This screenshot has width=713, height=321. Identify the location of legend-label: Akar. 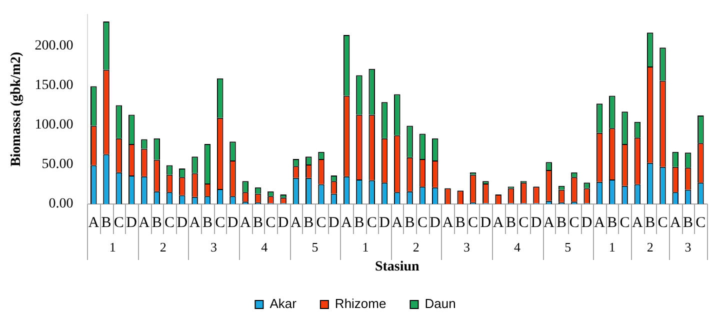
(284, 304).